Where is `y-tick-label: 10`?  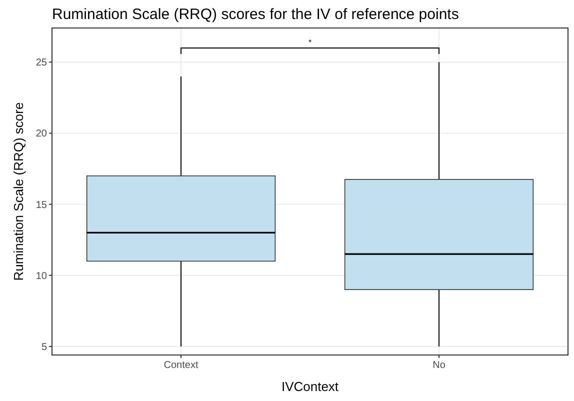 y-tick-label: 10 is located at coordinates (42, 276).